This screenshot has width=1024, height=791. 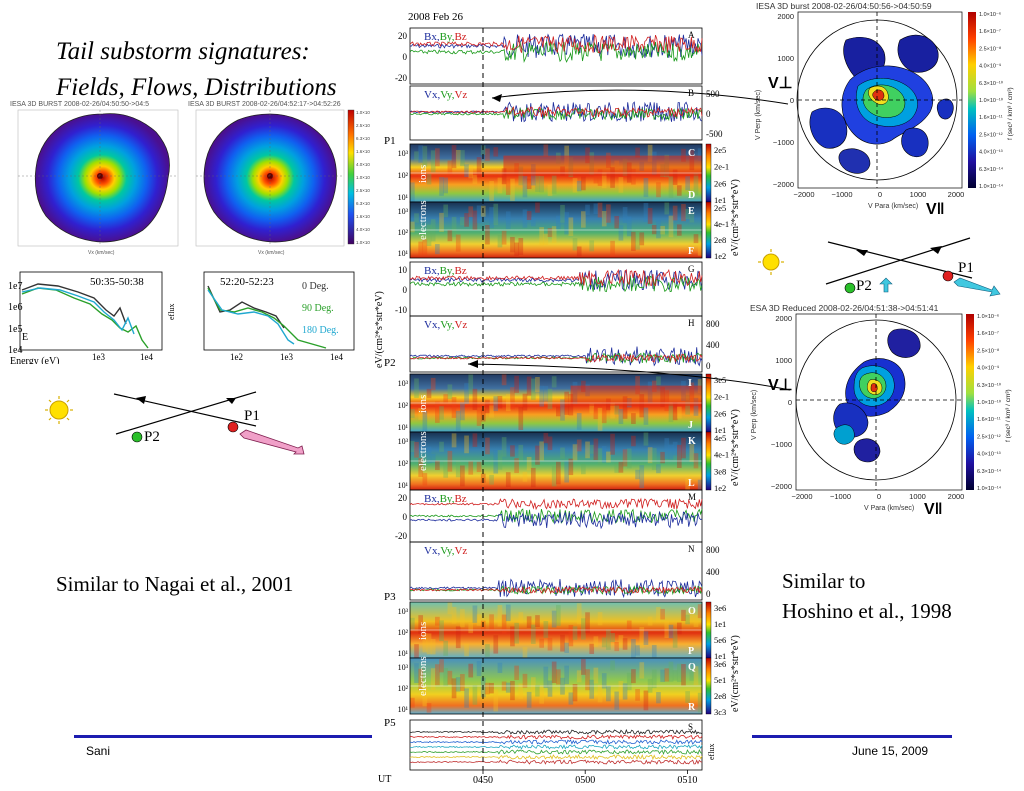 I want to click on dist-ytick: 1000, so click(x=785, y=58).